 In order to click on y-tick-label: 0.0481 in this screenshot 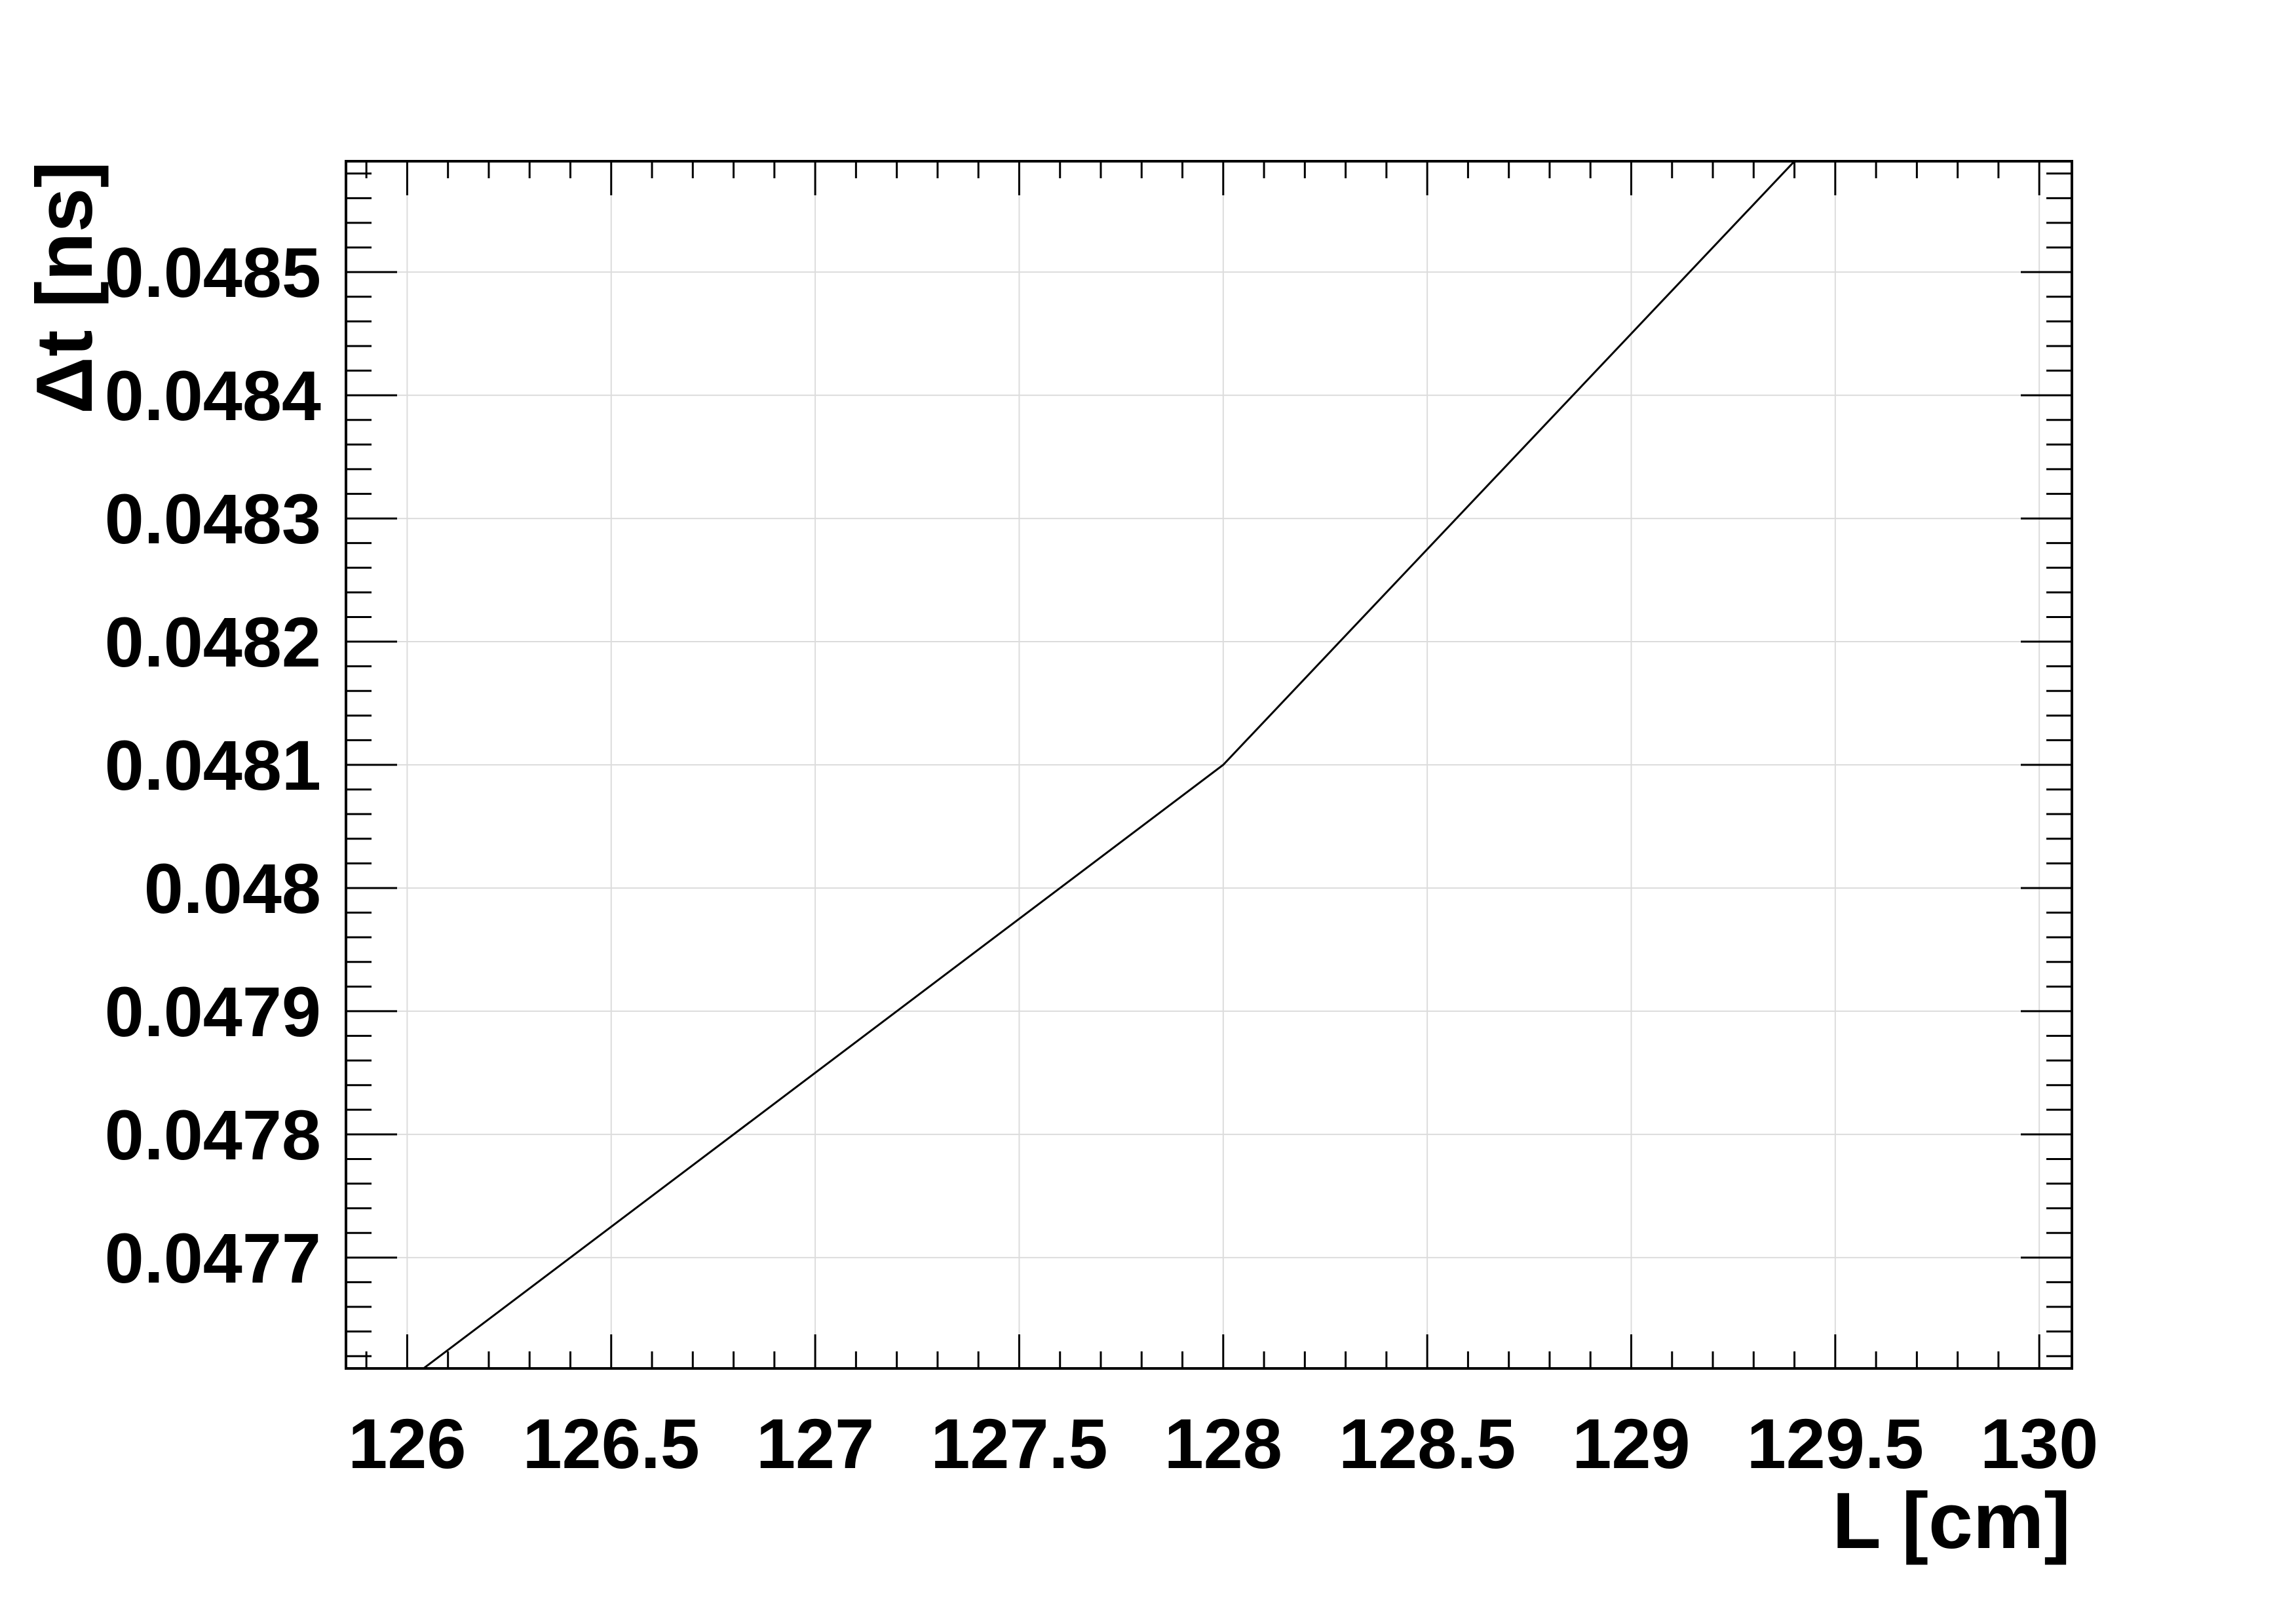, I will do `click(213, 765)`.